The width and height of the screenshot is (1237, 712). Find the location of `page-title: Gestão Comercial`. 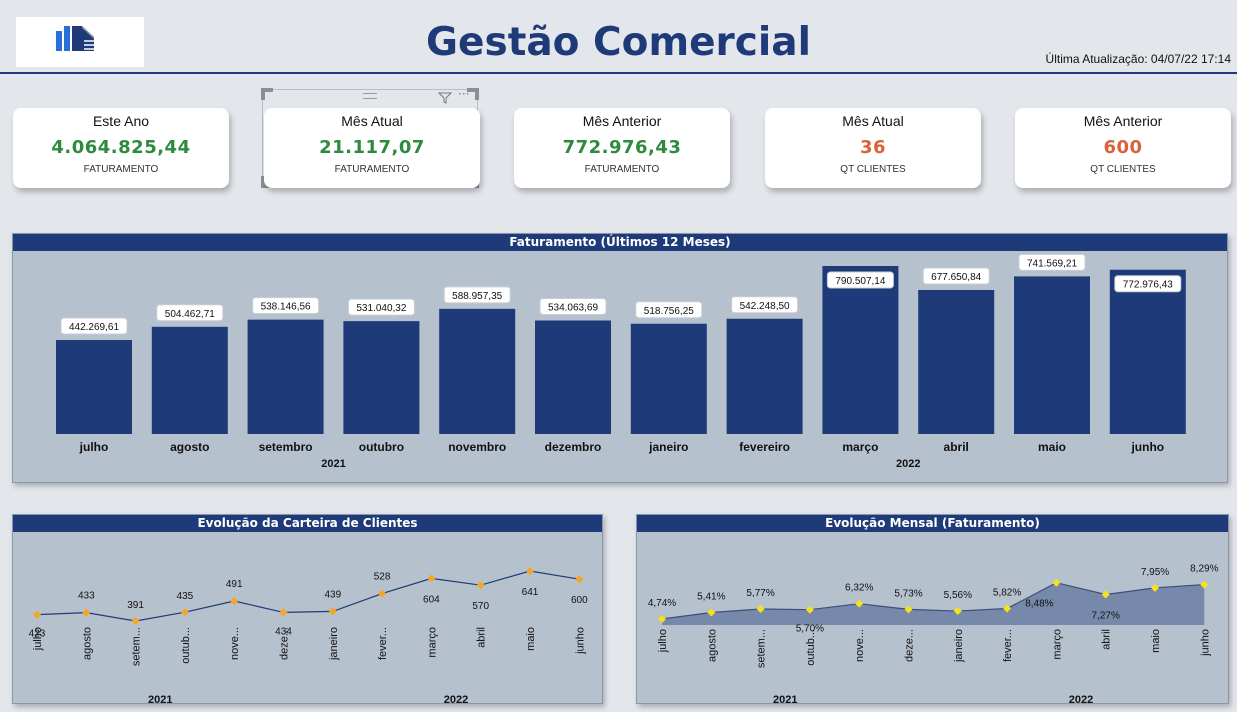

page-title: Gestão Comercial is located at coordinates (618, 42).